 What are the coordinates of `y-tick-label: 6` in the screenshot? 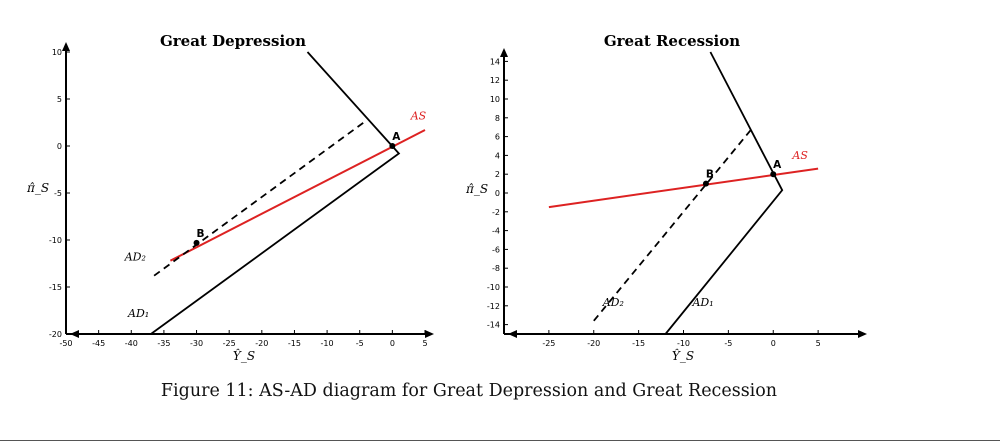 It's located at (497, 137).